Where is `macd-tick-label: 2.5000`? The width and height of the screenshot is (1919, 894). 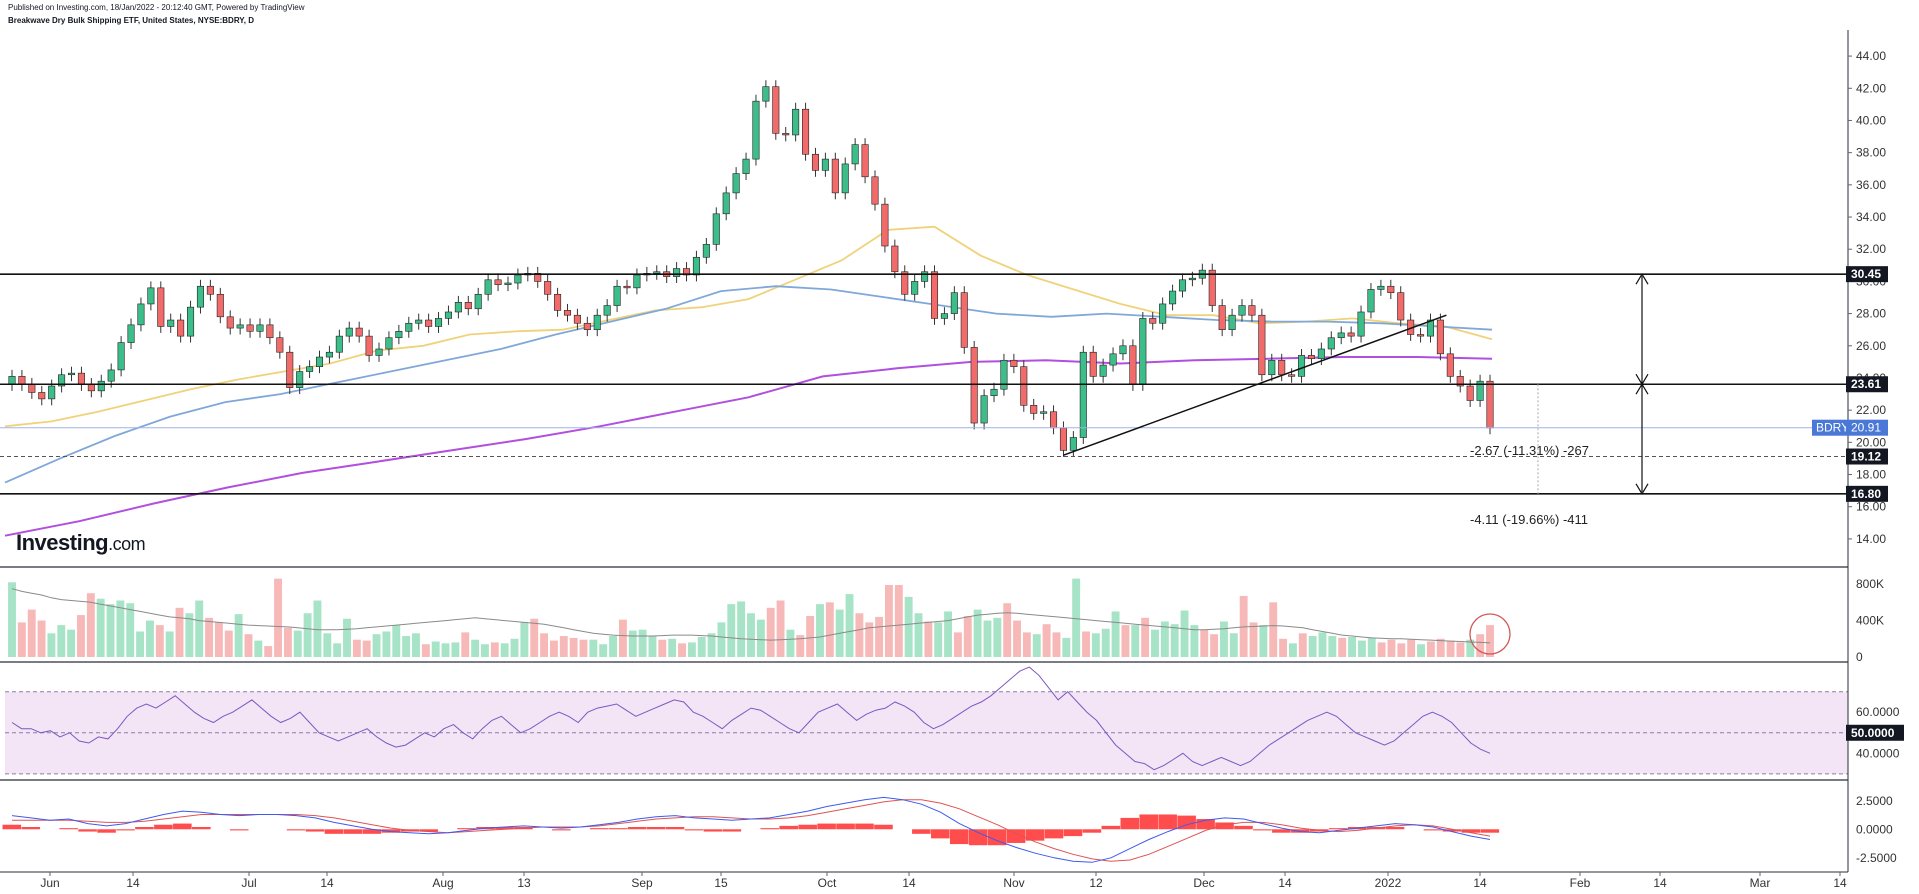 macd-tick-label: 2.5000 is located at coordinates (1874, 801).